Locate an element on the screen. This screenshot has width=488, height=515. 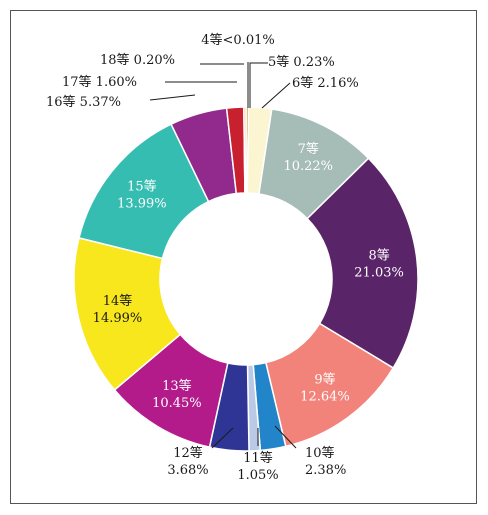
slice-label-11: 11等 1.05% is located at coordinates (257, 466).